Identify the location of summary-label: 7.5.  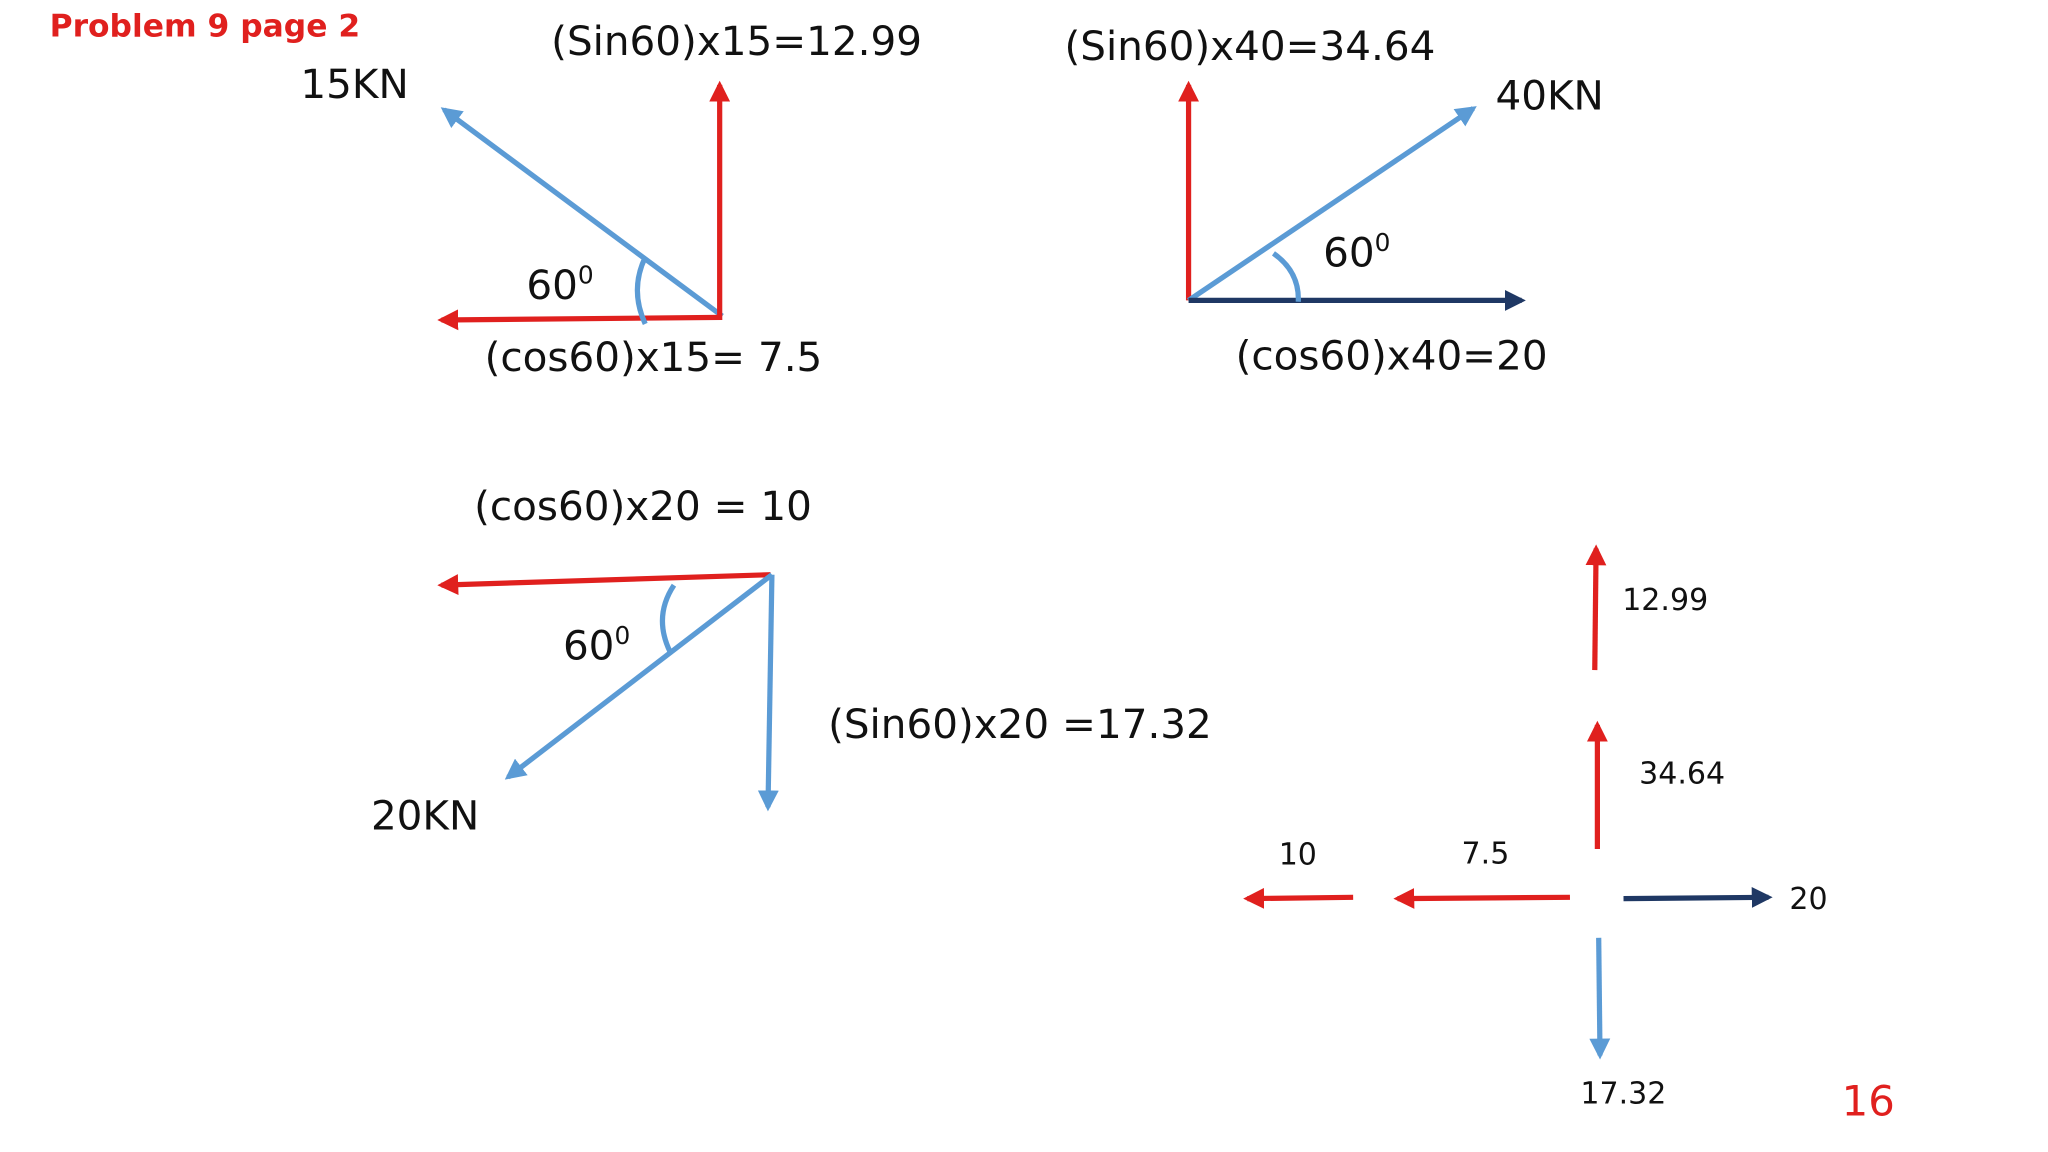
(1486, 853).